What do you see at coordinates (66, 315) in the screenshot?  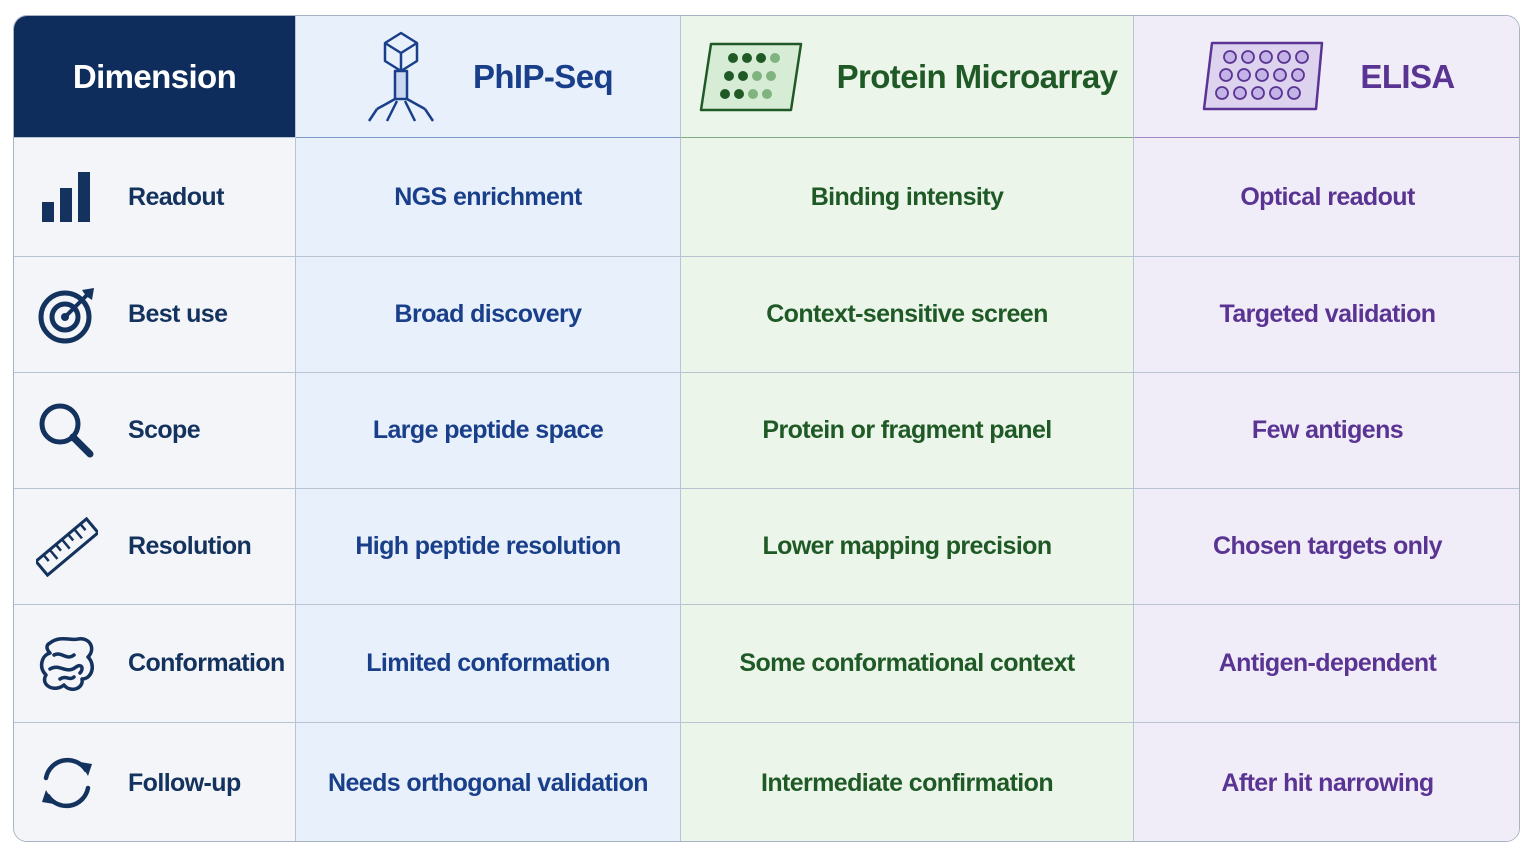 I see `target-icon` at bounding box center [66, 315].